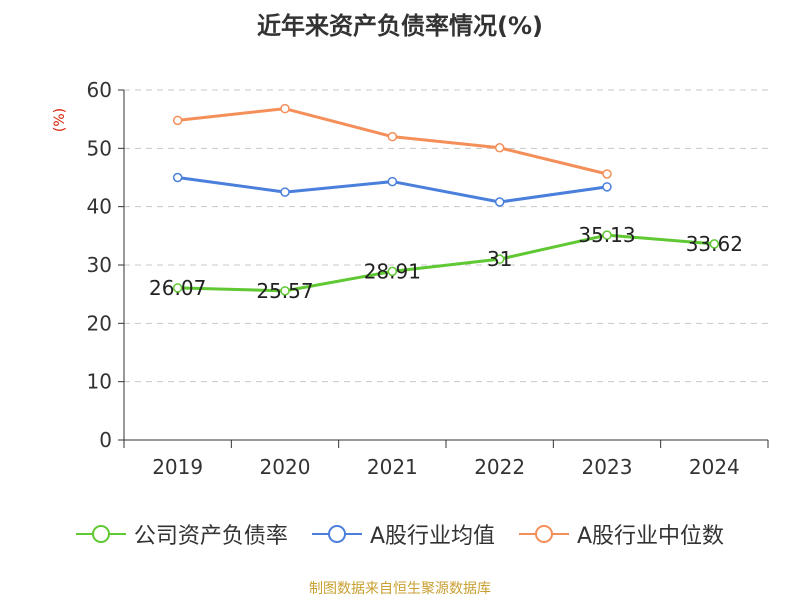 The height and width of the screenshot is (600, 800). What do you see at coordinates (336, 534) in the screenshot?
I see `legend-swatch-industry-mean` at bounding box center [336, 534].